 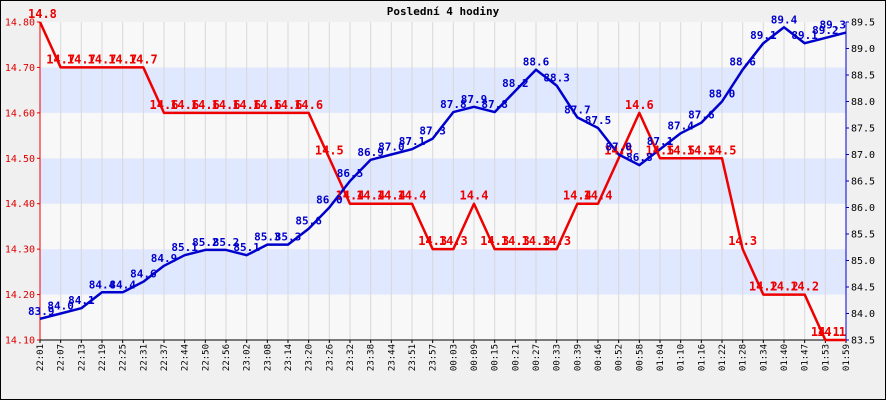 What do you see at coordinates (784, 19) in the screenshot?
I see `data-label-right: 89.4` at bounding box center [784, 19].